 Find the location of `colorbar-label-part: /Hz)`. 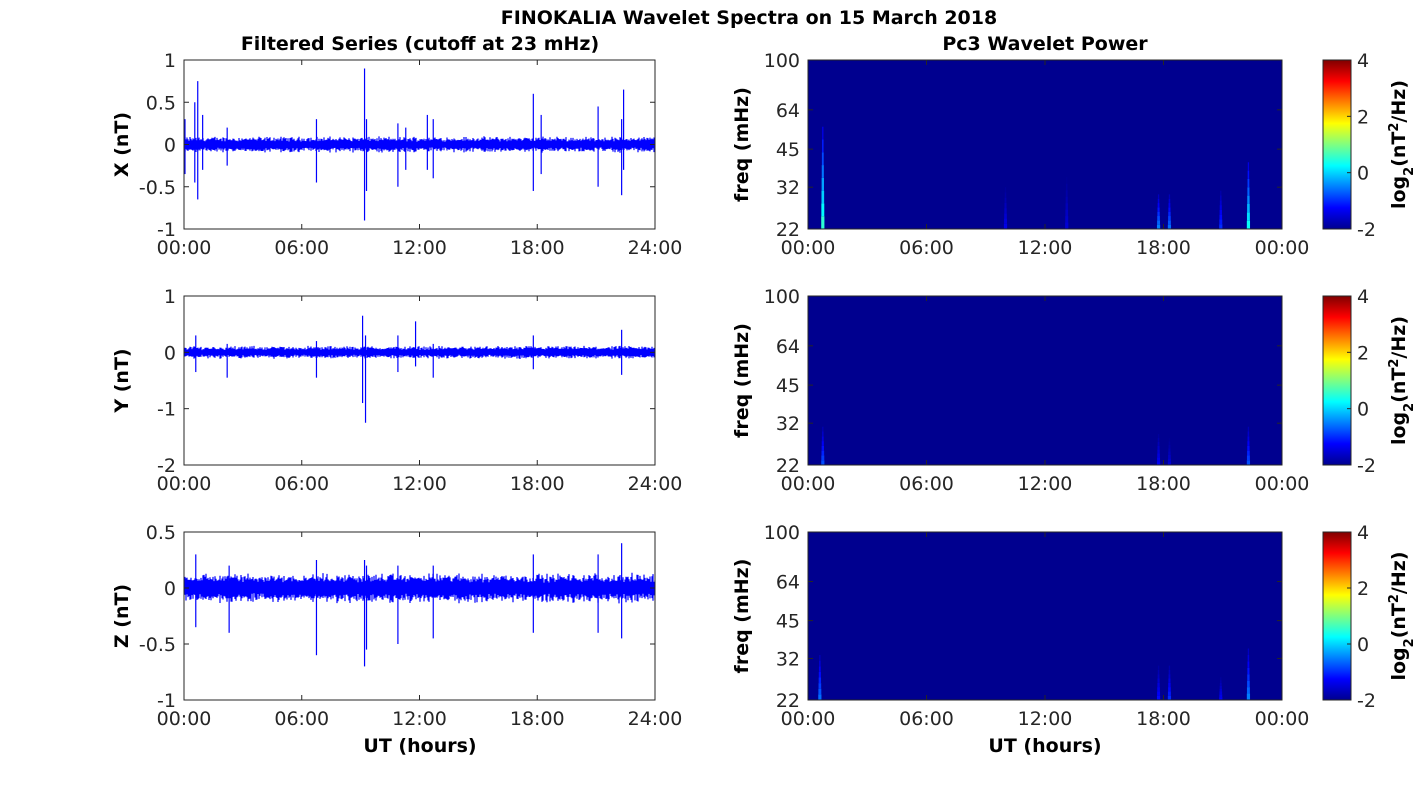

colorbar-label-part: /Hz) is located at coordinates (1399, 337).